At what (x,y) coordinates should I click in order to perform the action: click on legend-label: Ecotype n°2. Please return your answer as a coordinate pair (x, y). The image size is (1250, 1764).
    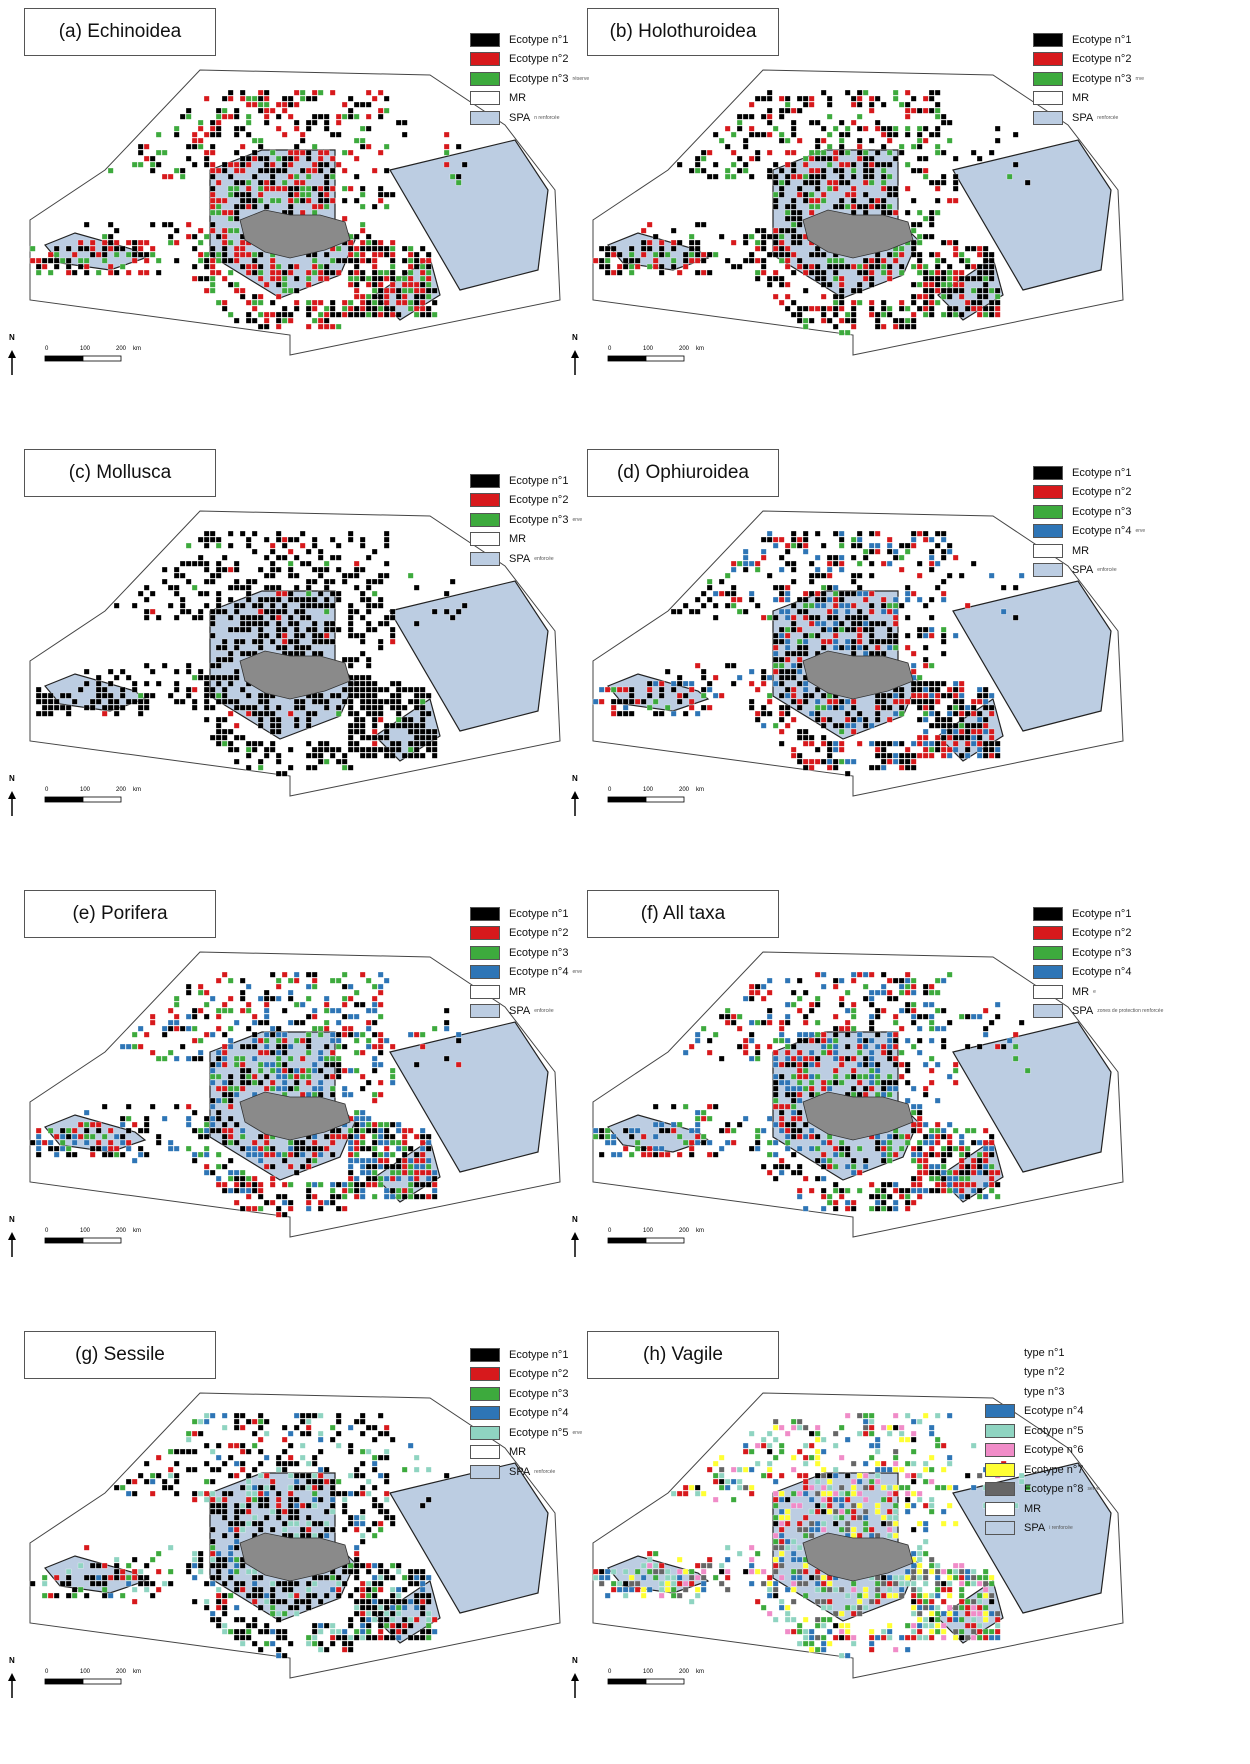
    Looking at the image, I should click on (1102, 492).